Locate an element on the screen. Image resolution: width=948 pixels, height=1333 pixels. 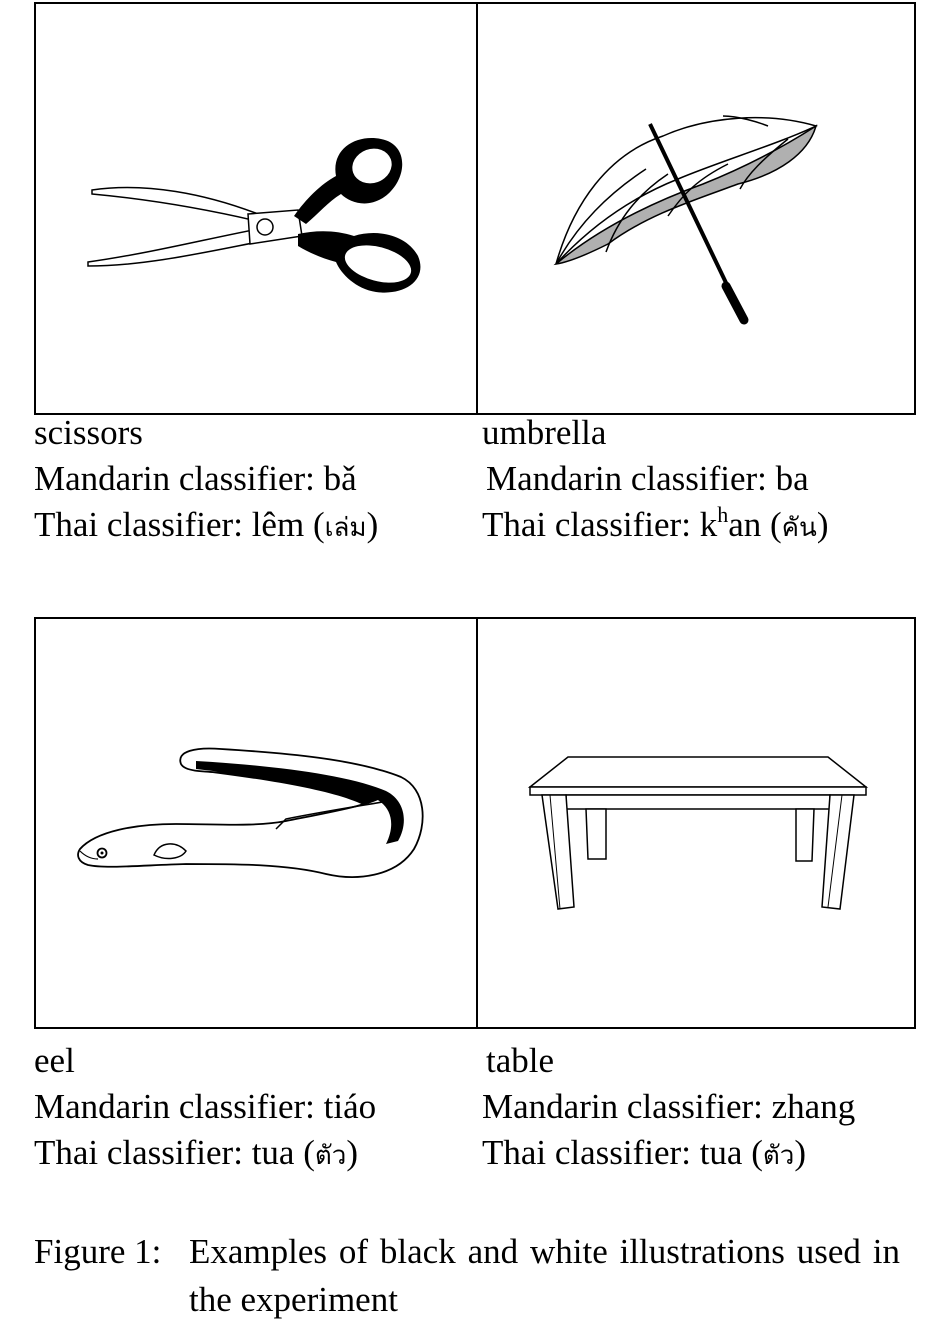
mandarin-value: ba is located at coordinates (792, 478).